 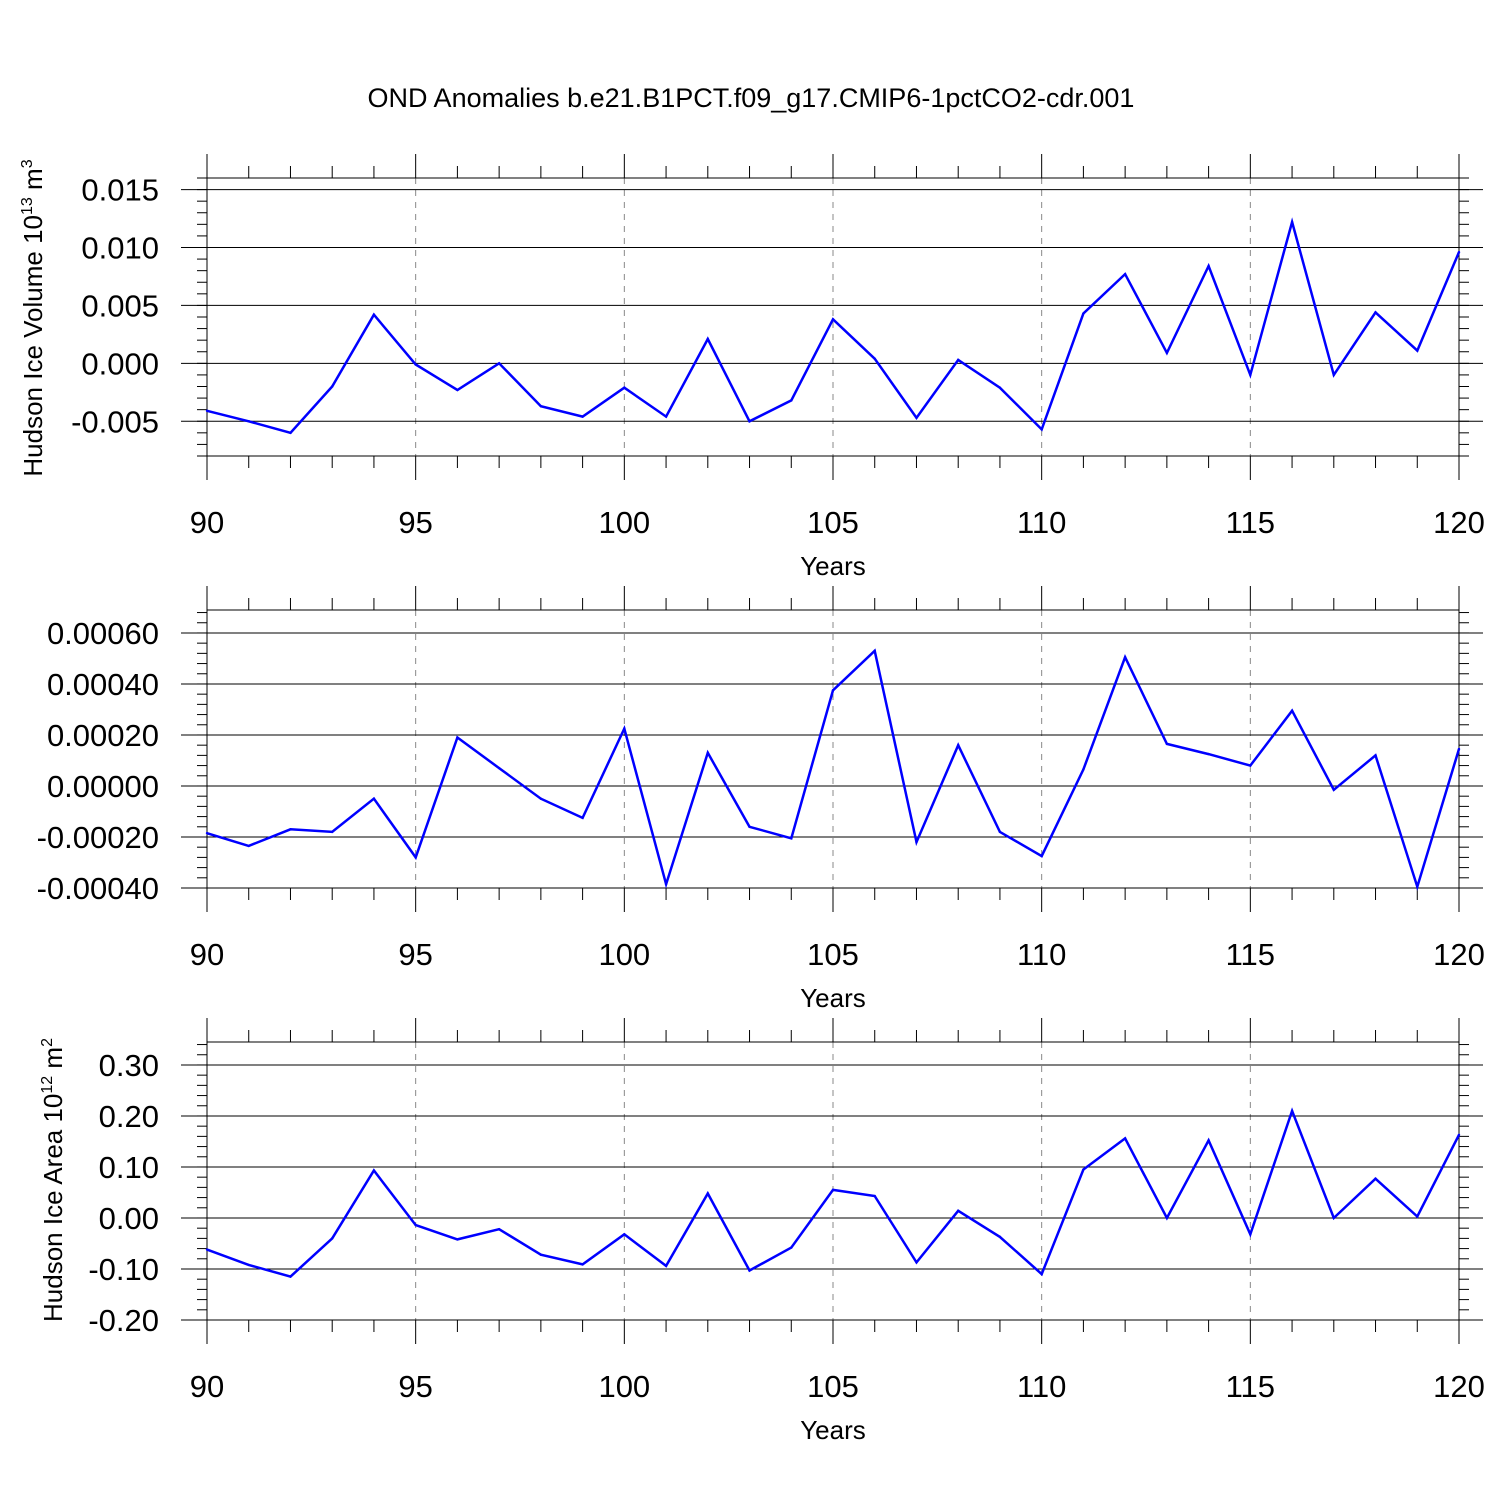 I want to click on y-tick-label: 0.015, so click(x=120, y=190).